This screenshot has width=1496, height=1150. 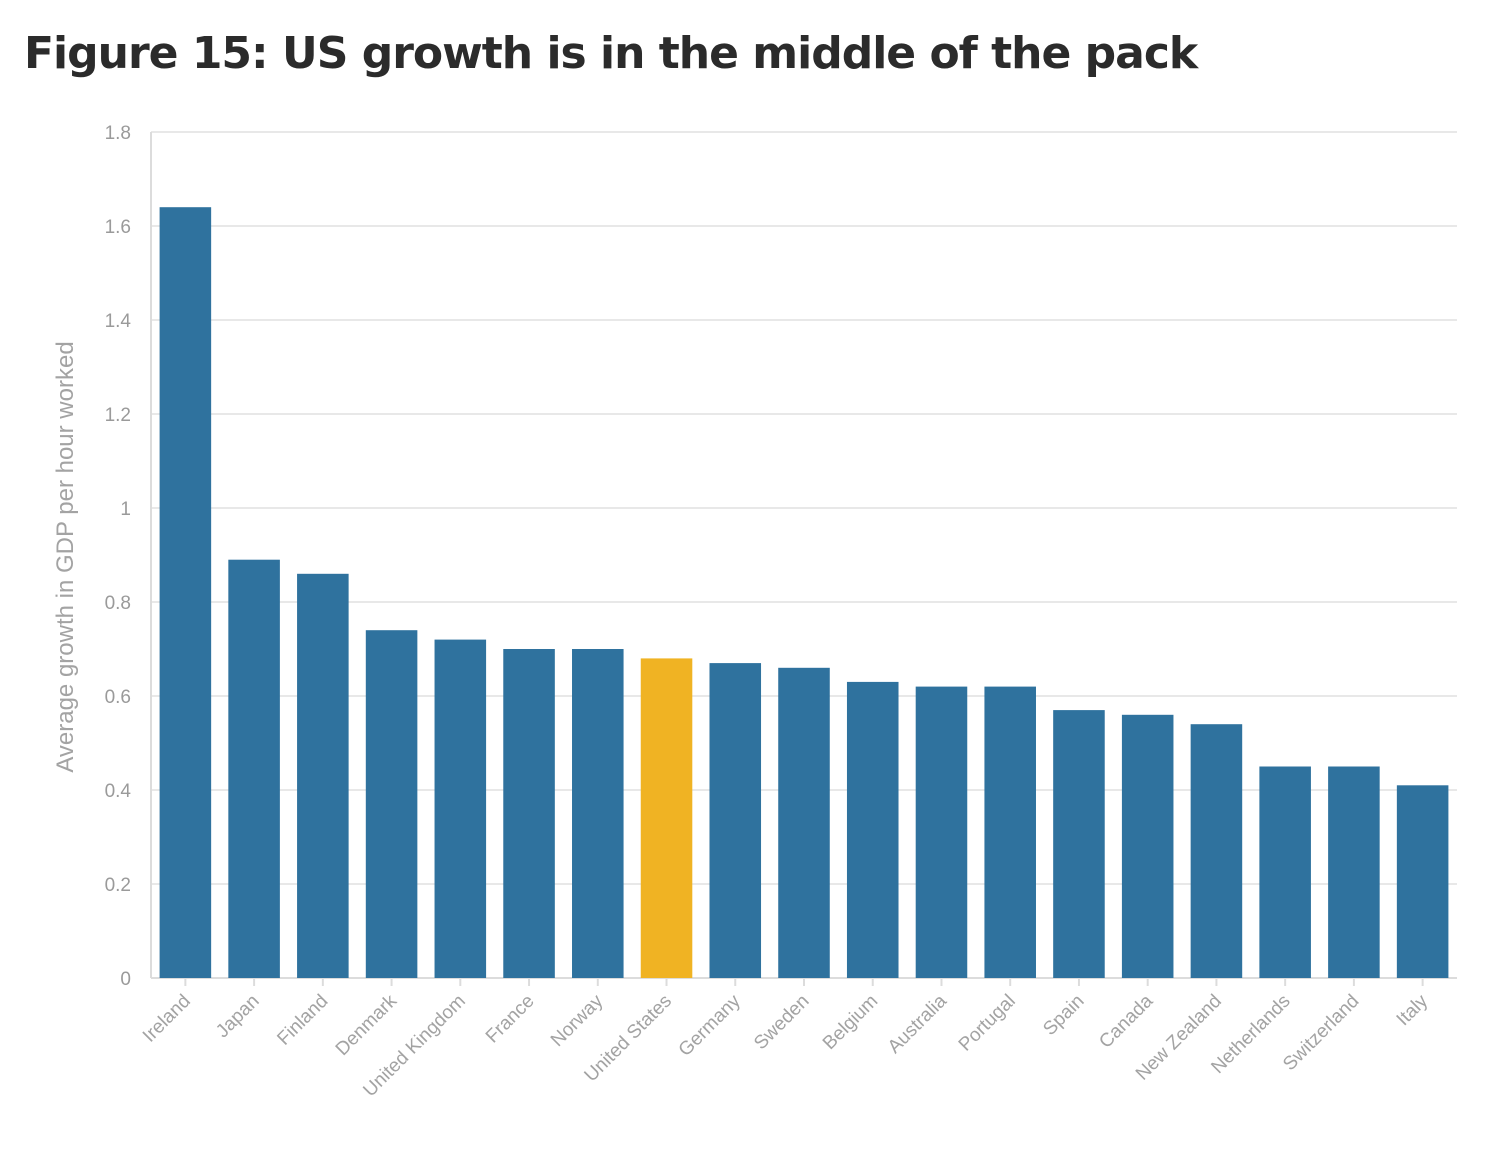 What do you see at coordinates (125, 509) in the screenshot?
I see `y-tick-label: 1` at bounding box center [125, 509].